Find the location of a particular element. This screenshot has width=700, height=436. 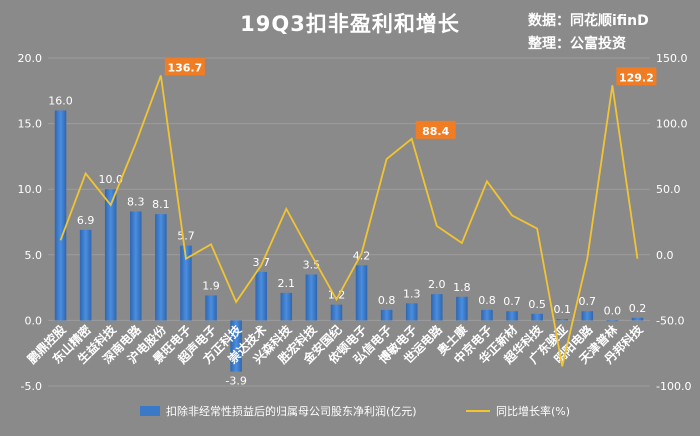

bar-value-label: 4.2 is located at coordinates (362, 255).